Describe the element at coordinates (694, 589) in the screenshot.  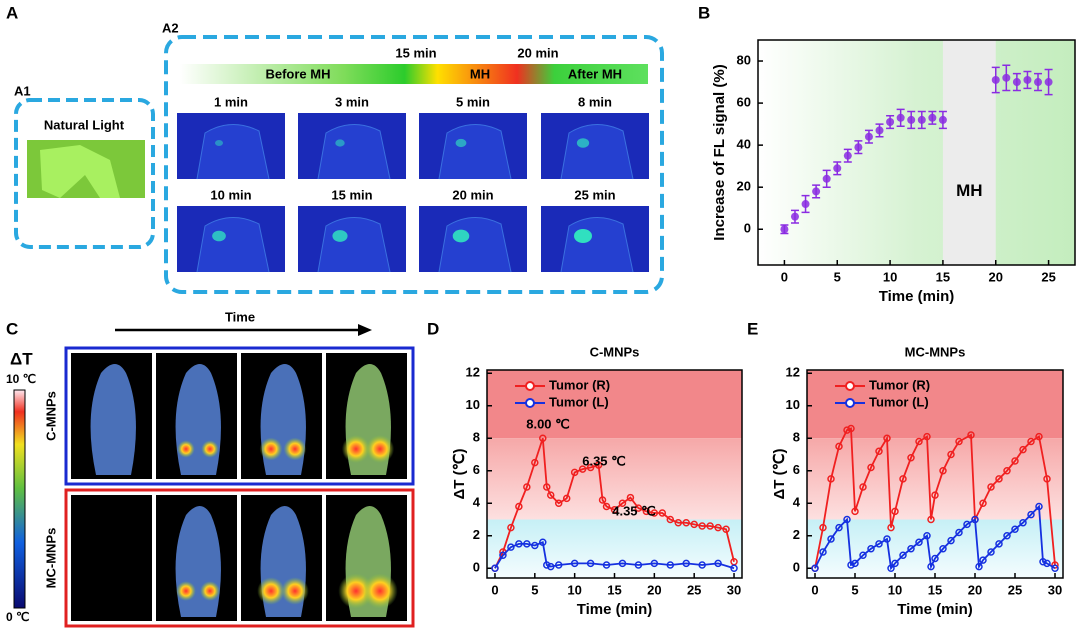
I see `x-tick-label: 25` at that location.